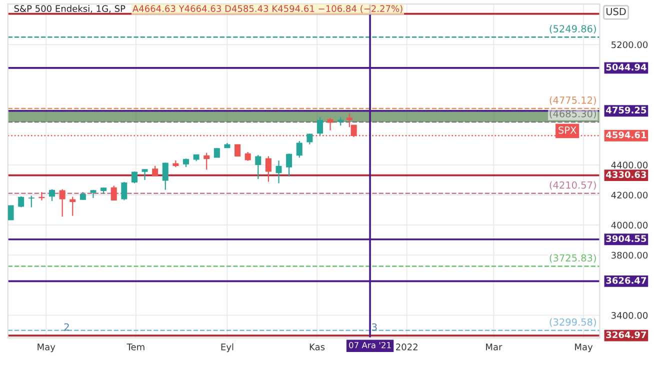 This screenshot has width=654, height=366. Describe the element at coordinates (227, 347) in the screenshot. I see `x-tick-label: Eyl` at that location.